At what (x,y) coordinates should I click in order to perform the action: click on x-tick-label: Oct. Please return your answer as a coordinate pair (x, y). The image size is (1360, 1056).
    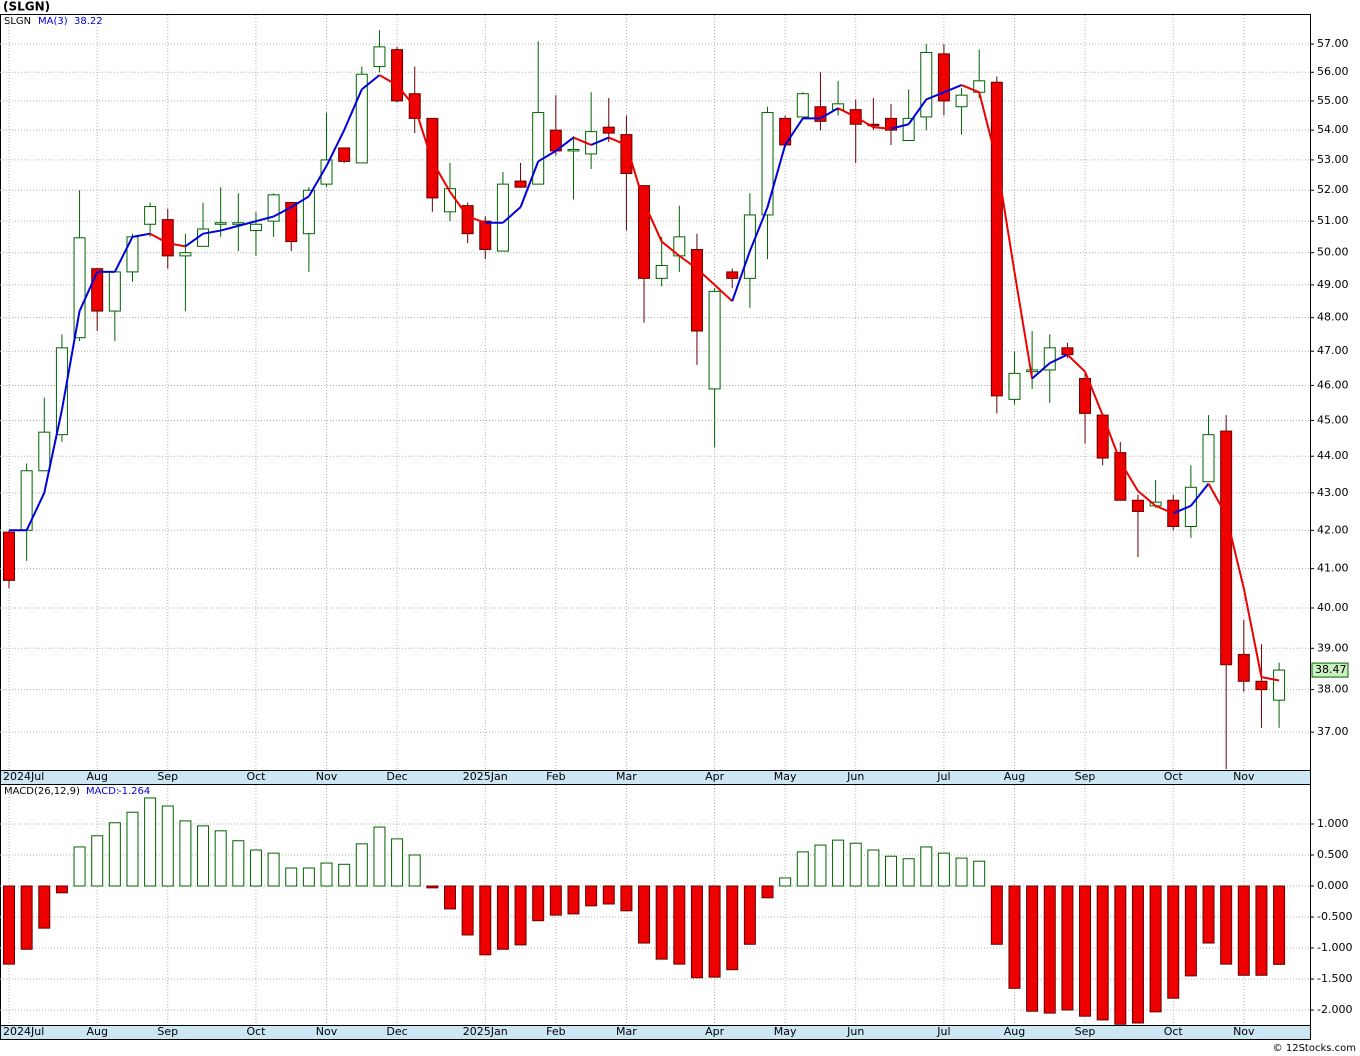
    Looking at the image, I should click on (256, 776).